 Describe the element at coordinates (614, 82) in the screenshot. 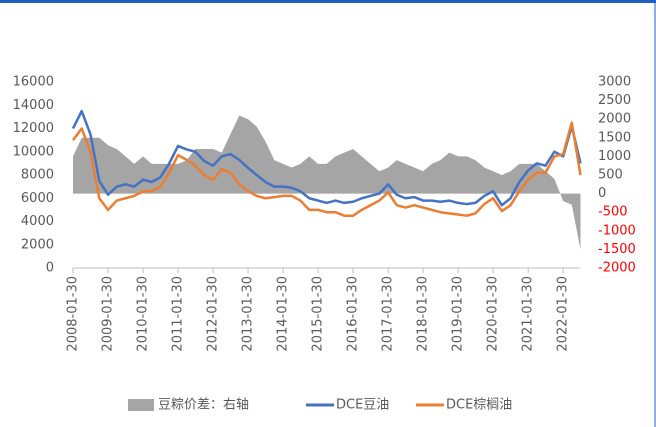

I see `y2-tick-label: 3000` at that location.